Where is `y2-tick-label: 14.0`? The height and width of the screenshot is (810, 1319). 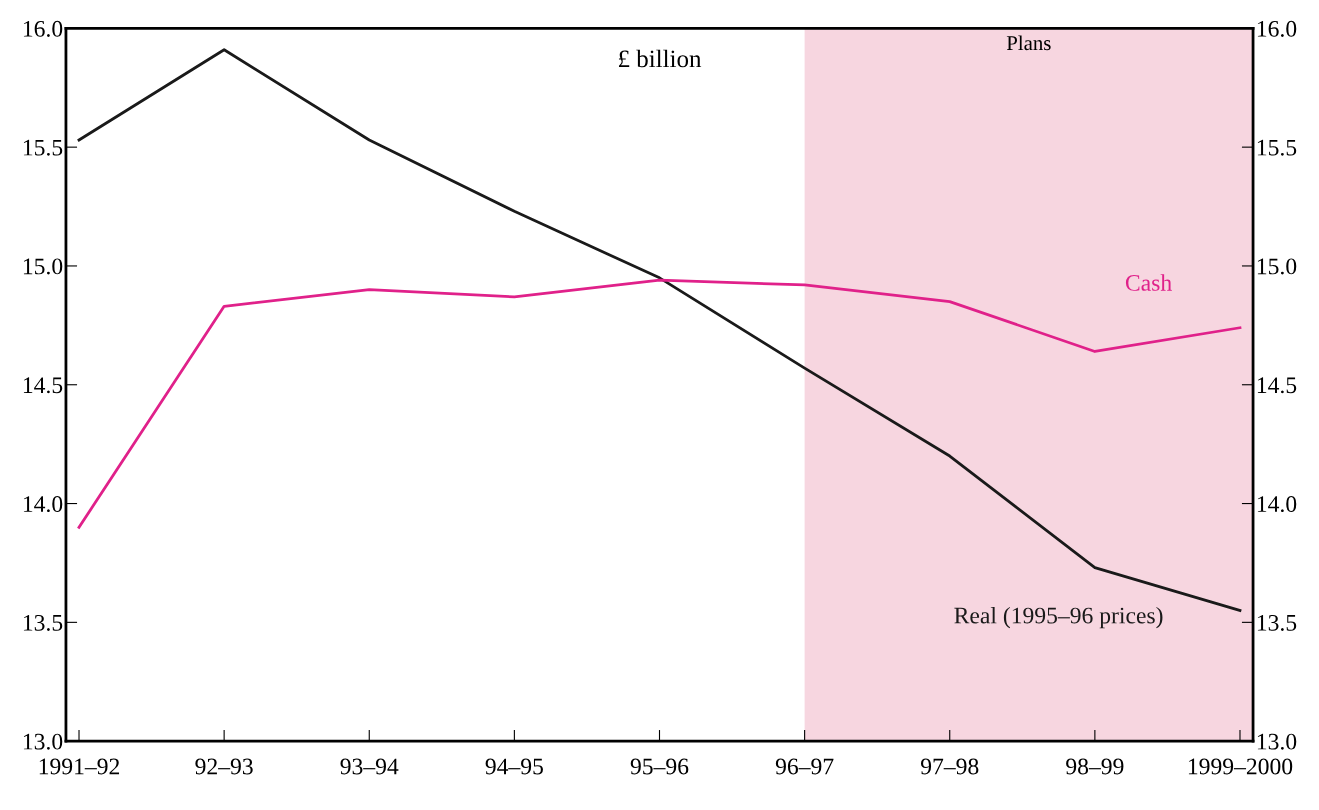
y2-tick-label: 14.0 is located at coordinates (1277, 504).